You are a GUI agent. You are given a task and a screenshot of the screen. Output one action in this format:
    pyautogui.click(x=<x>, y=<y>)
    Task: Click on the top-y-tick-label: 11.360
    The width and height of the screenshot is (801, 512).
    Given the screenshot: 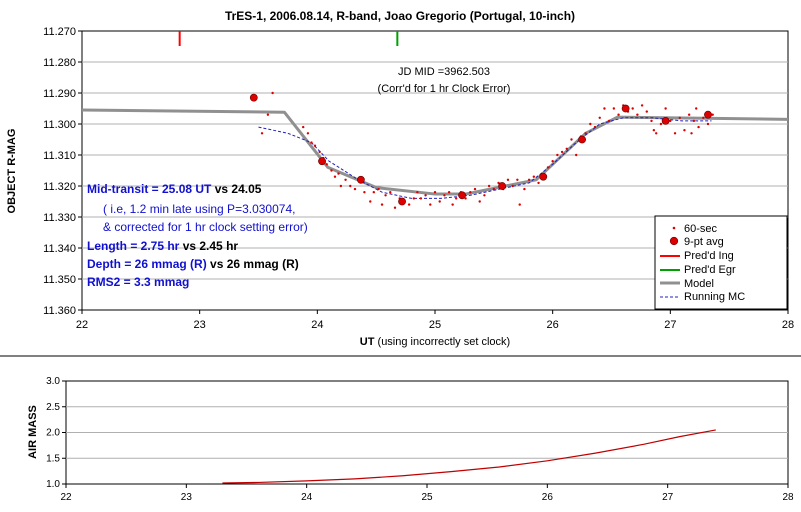 What is the action you would take?
    pyautogui.click(x=59, y=311)
    